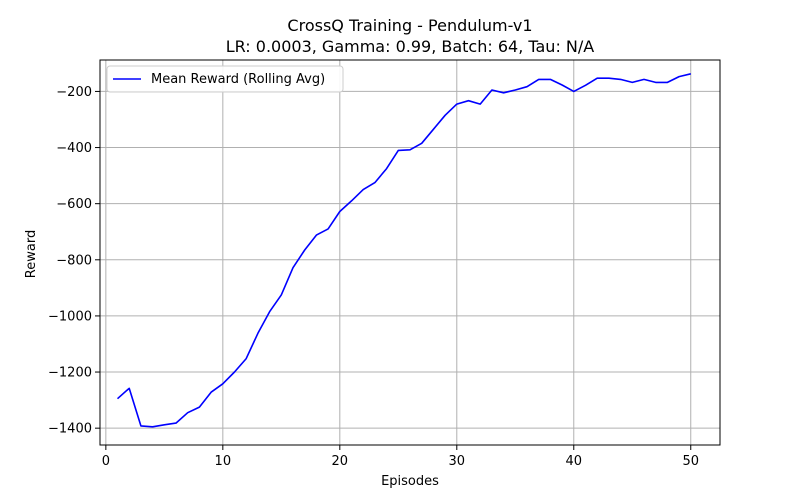  I want to click on x-axis-ticks: 0 10 20 30 40 50, so click(400, 457).